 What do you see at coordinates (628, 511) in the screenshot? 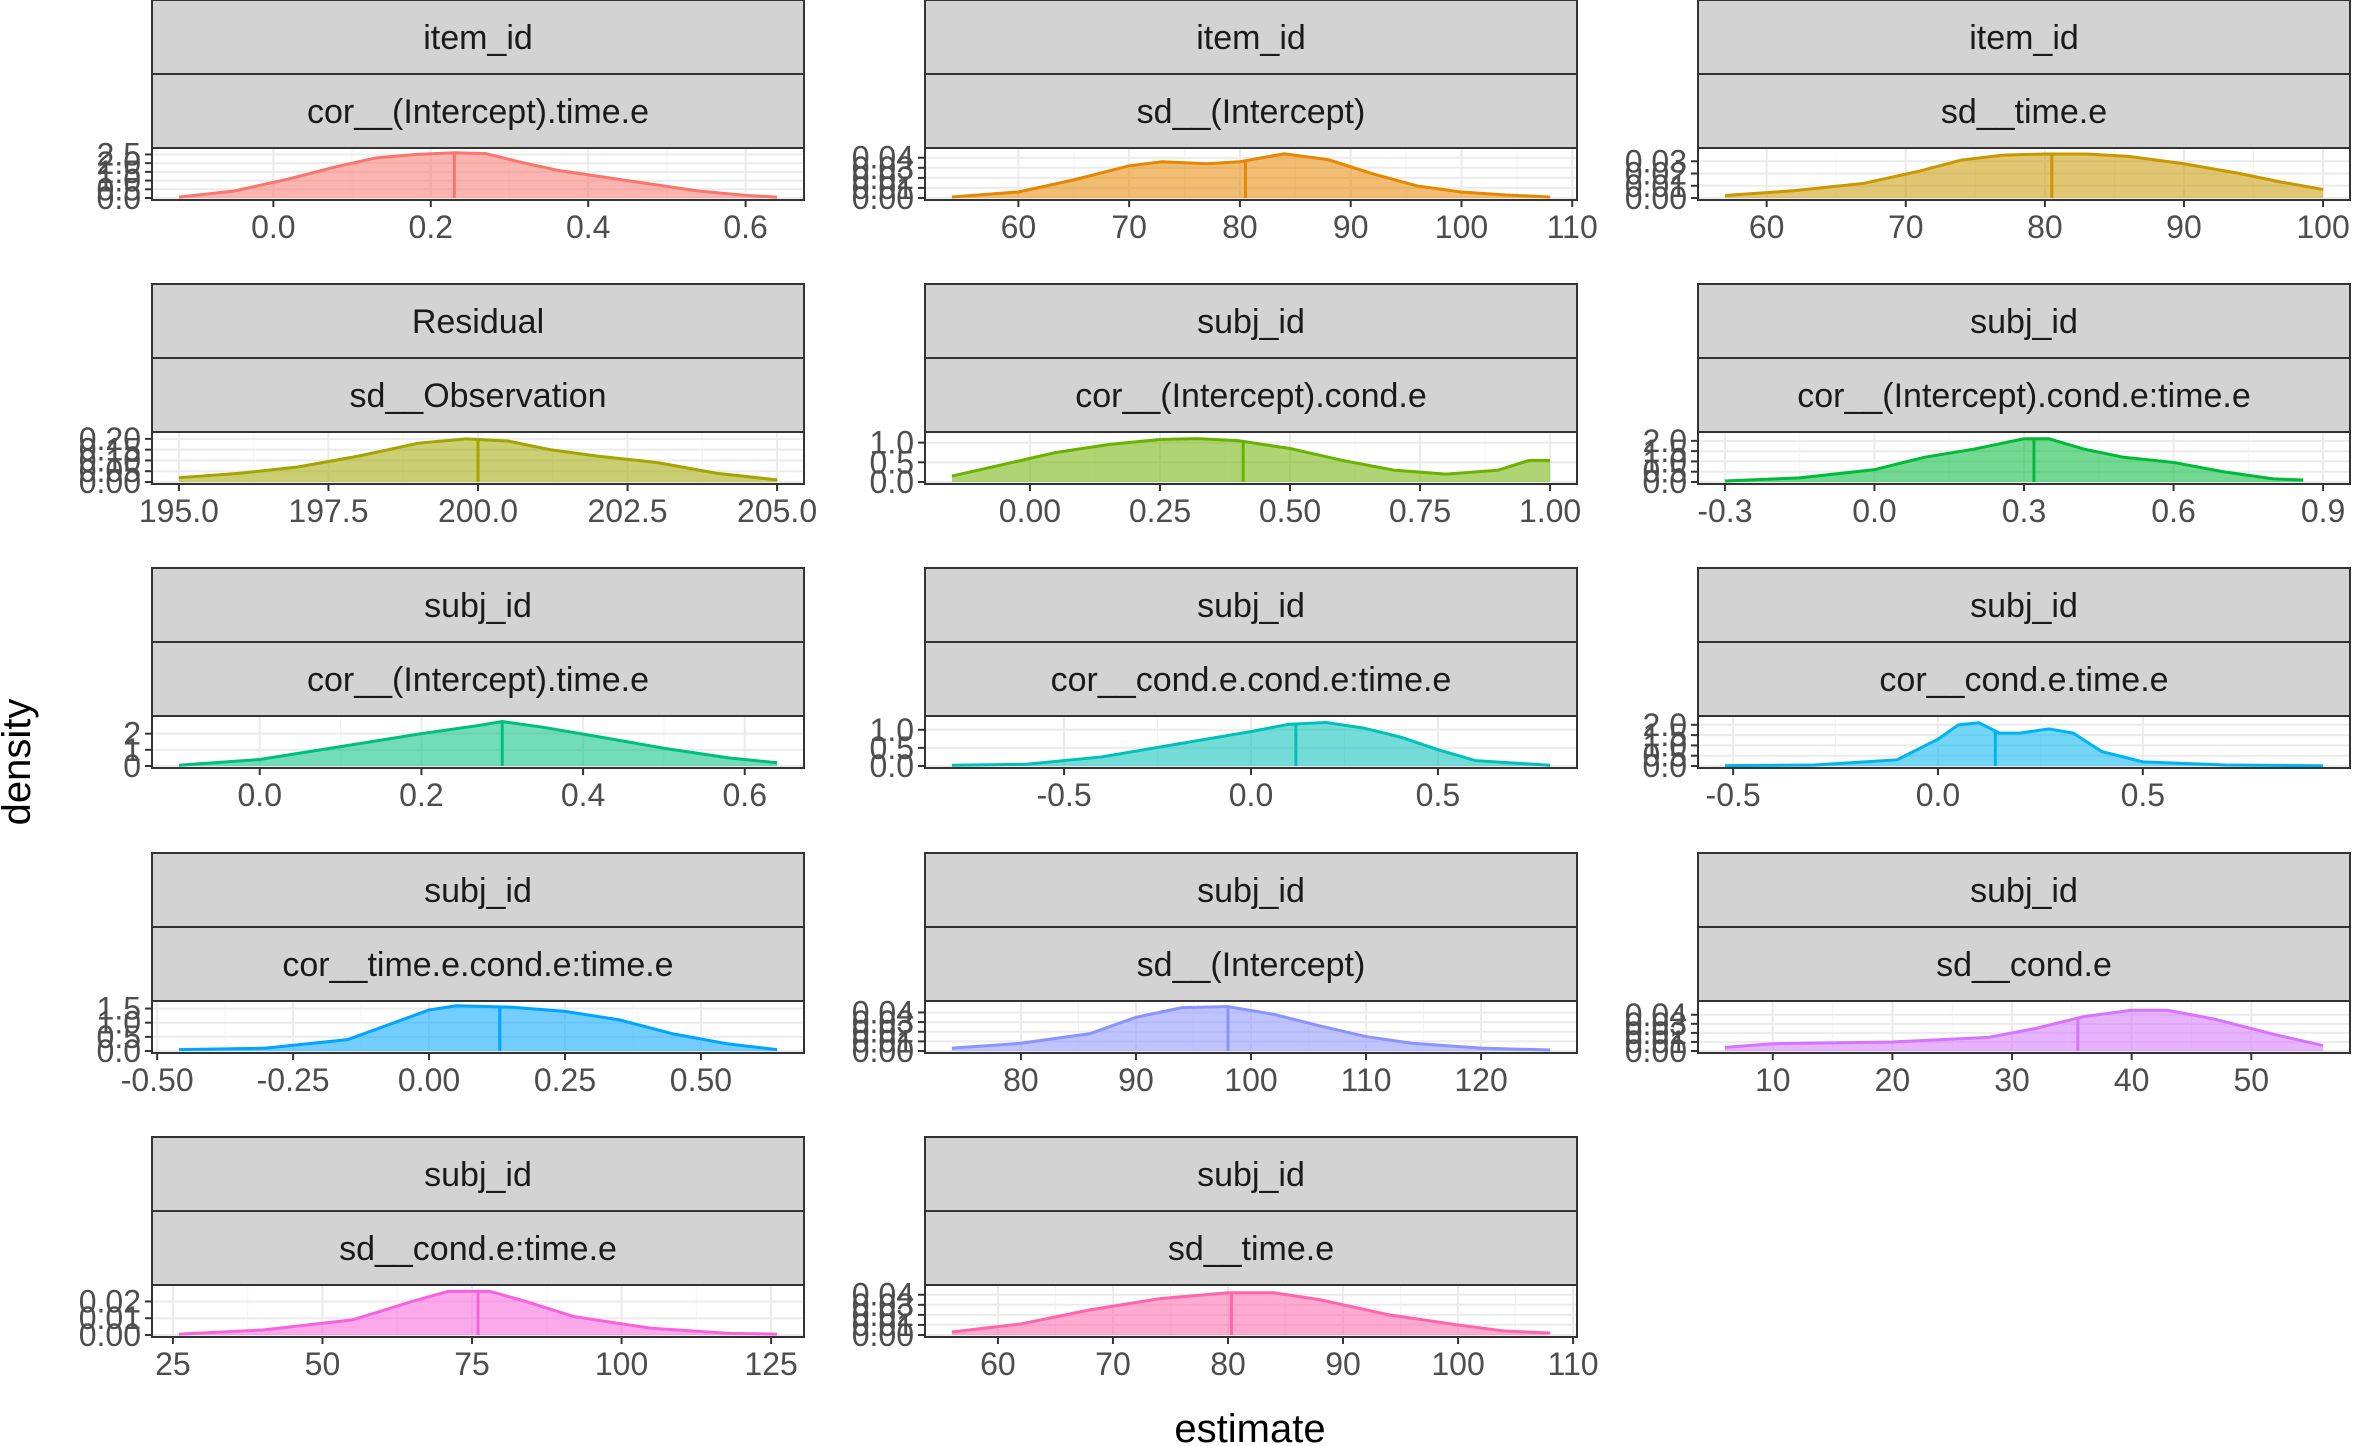
I see `x-tick-label: 202.5` at bounding box center [628, 511].